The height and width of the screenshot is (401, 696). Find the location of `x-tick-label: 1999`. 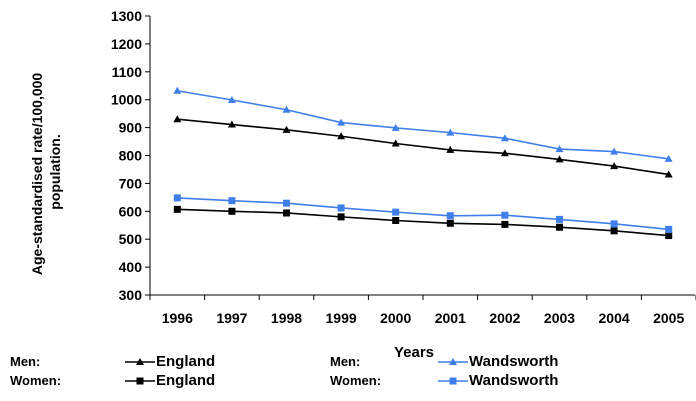

x-tick-label: 1999 is located at coordinates (341, 318).